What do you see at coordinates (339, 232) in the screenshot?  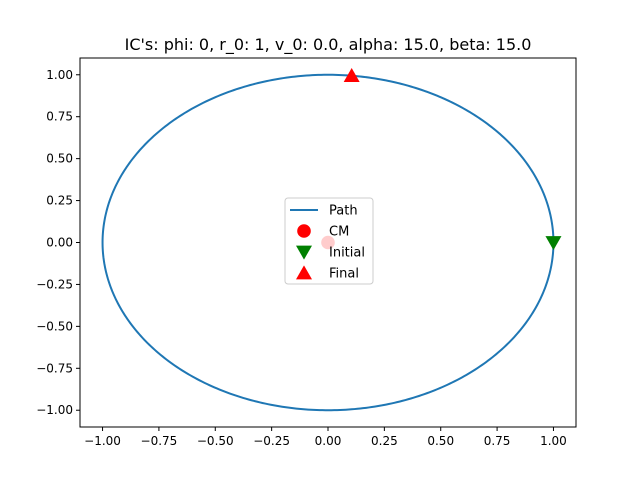 I see `legend-label: CM` at bounding box center [339, 232].